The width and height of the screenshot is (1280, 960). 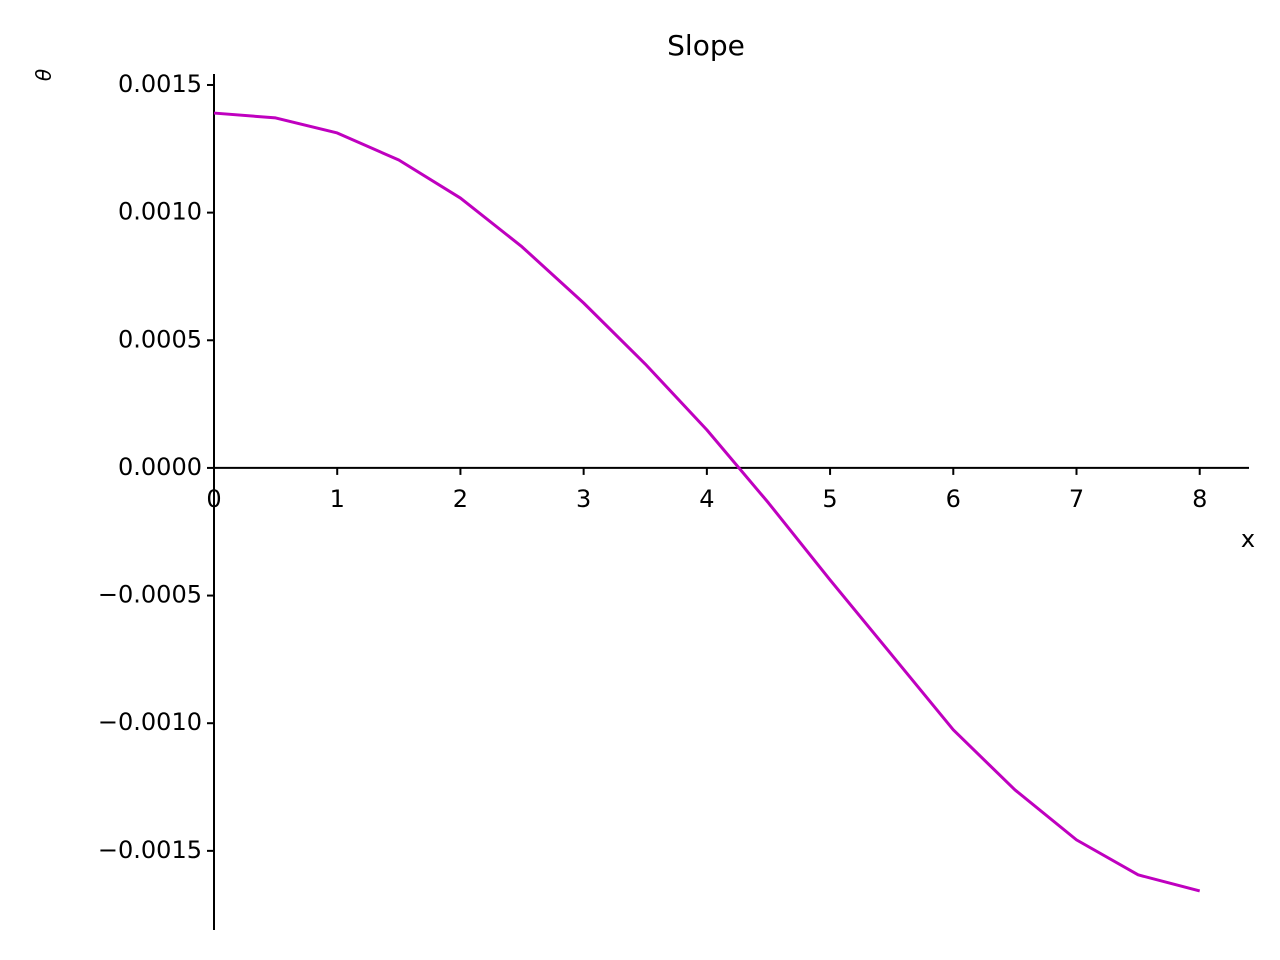 What do you see at coordinates (150, 595) in the screenshot?
I see `y-tick-label: −0.0005` at bounding box center [150, 595].